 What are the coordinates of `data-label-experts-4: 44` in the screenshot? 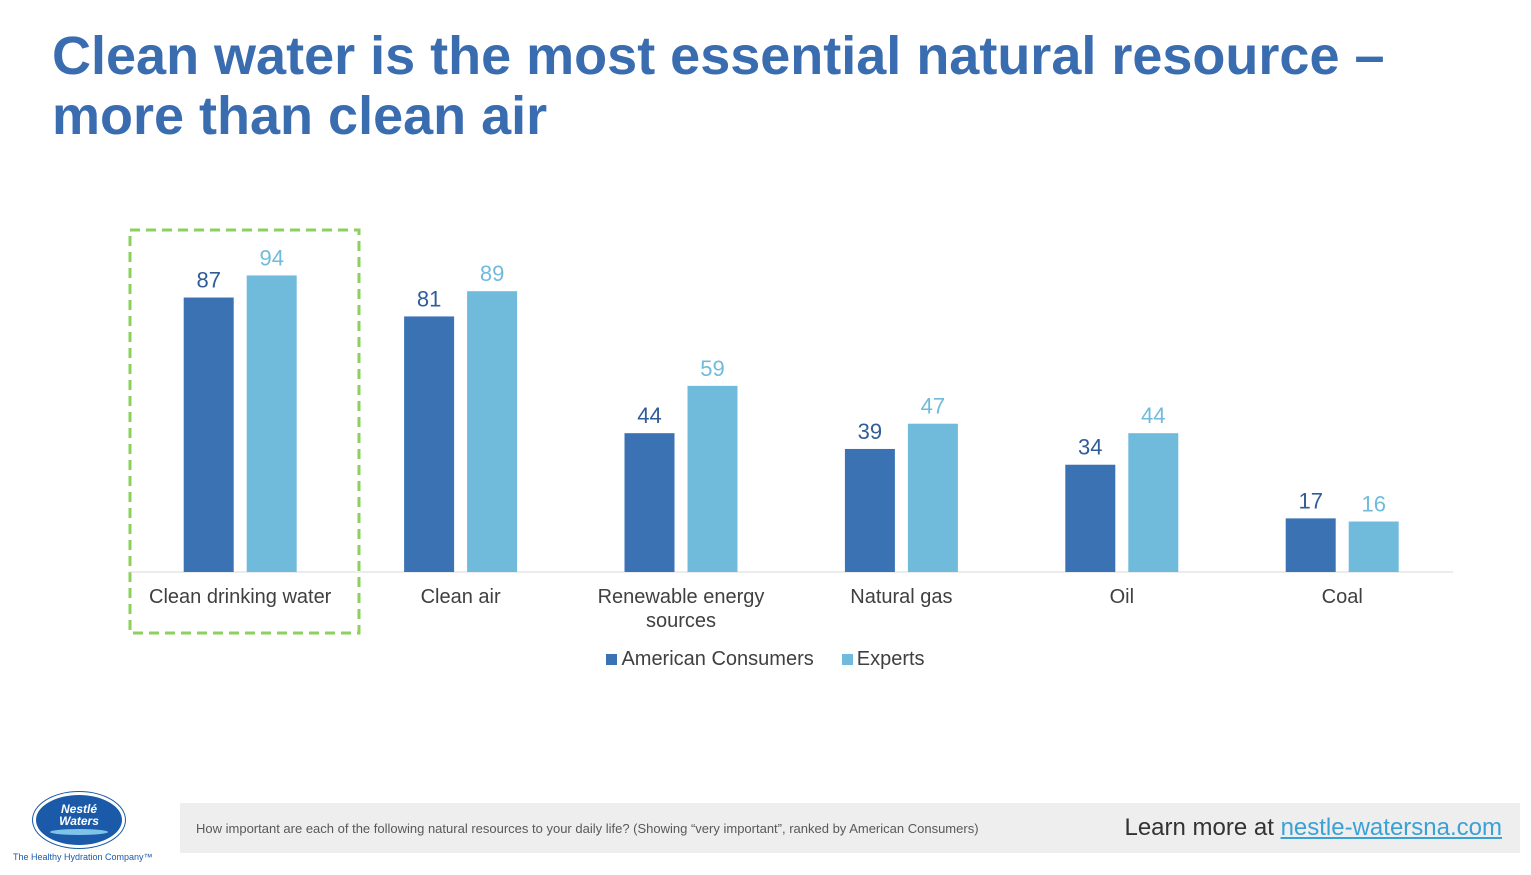 It's located at (1153, 415).